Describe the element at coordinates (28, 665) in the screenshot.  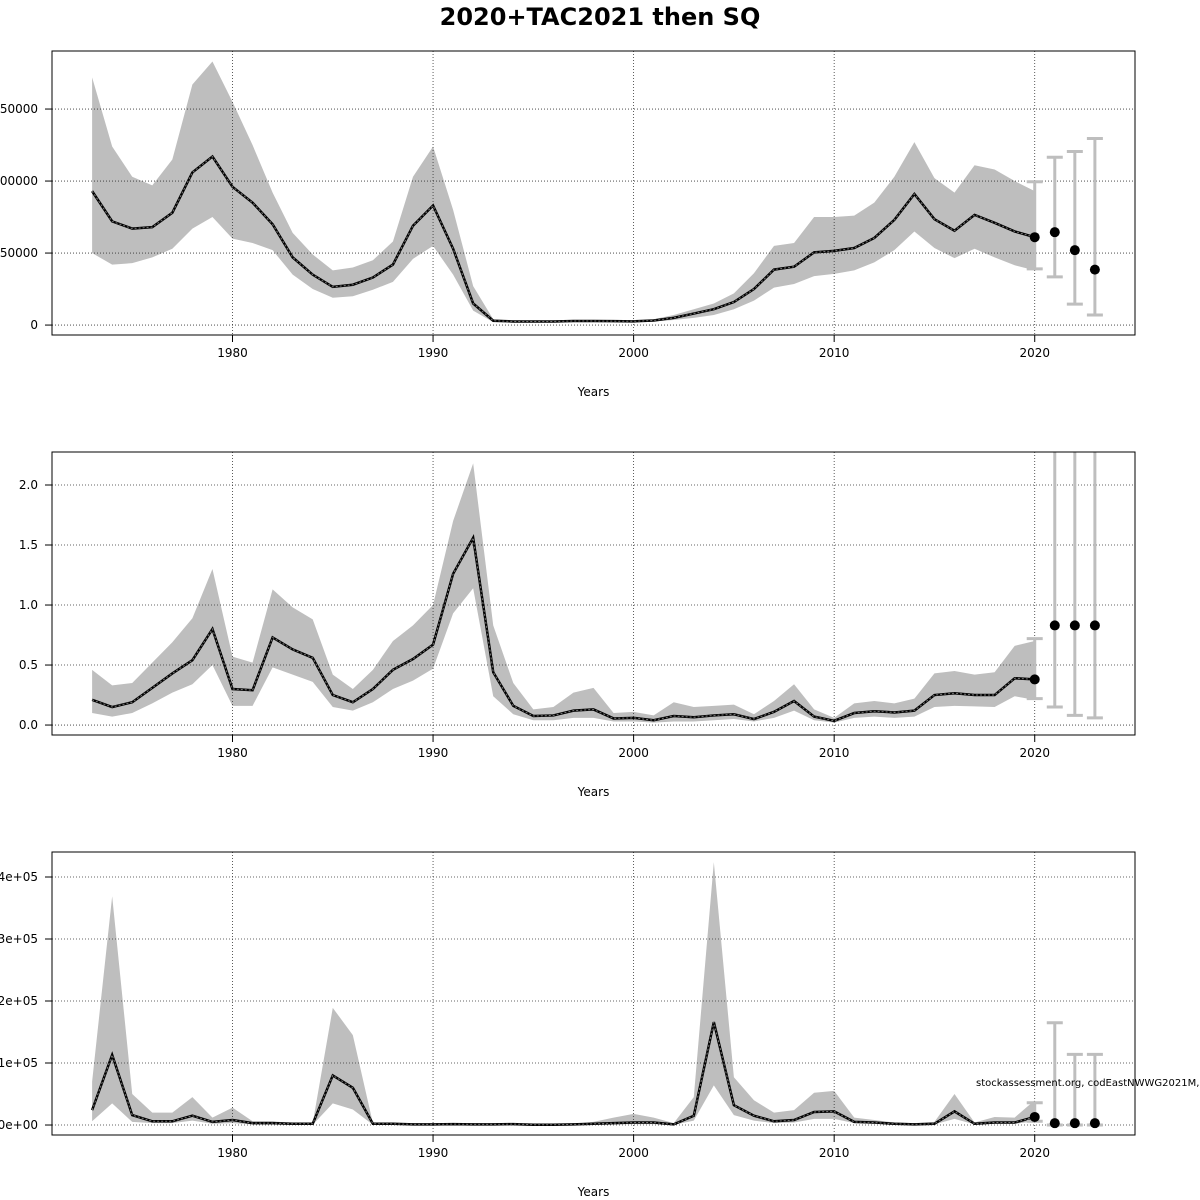
I see `y-tick-label: 0.5` at that location.